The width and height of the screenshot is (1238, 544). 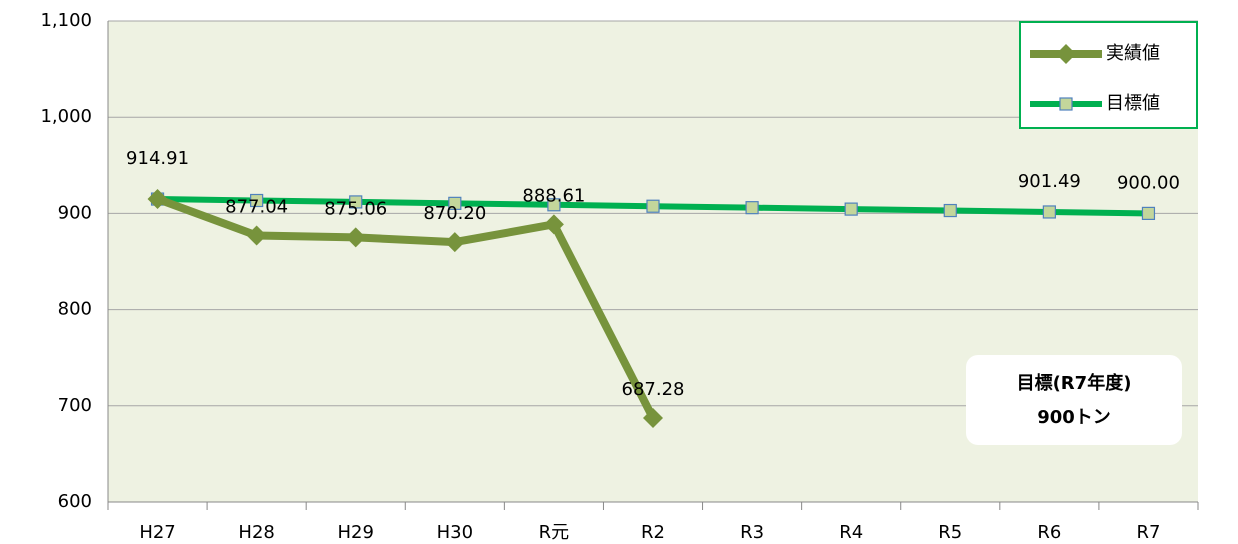 I want to click on y-tick-label: 600, so click(x=75, y=501).